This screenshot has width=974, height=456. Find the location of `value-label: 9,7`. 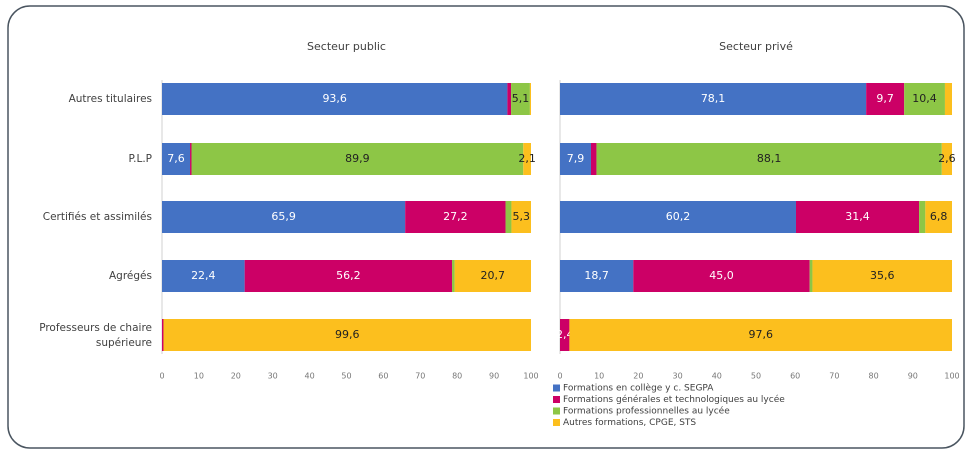

value-label: 9,7 is located at coordinates (885, 98).